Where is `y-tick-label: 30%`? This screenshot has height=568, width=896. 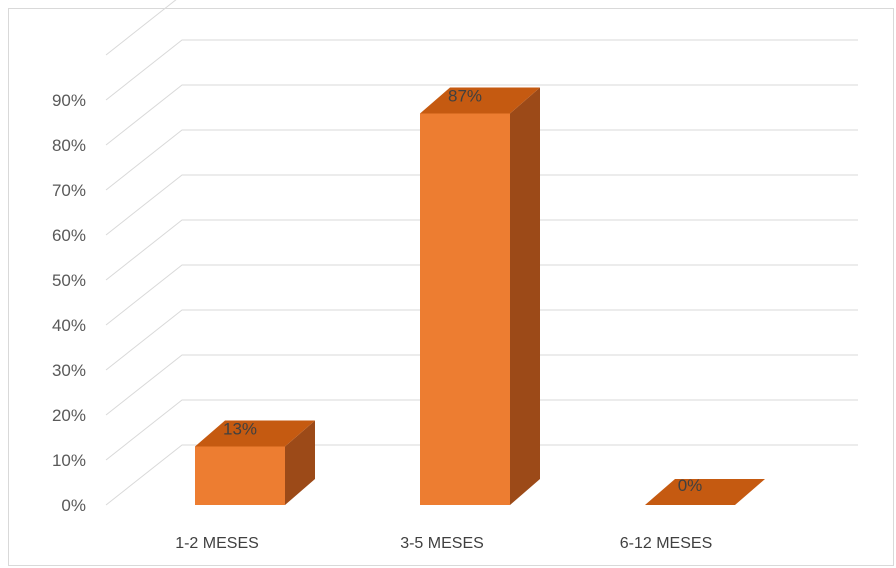
y-tick-label: 30% is located at coordinates (69, 370).